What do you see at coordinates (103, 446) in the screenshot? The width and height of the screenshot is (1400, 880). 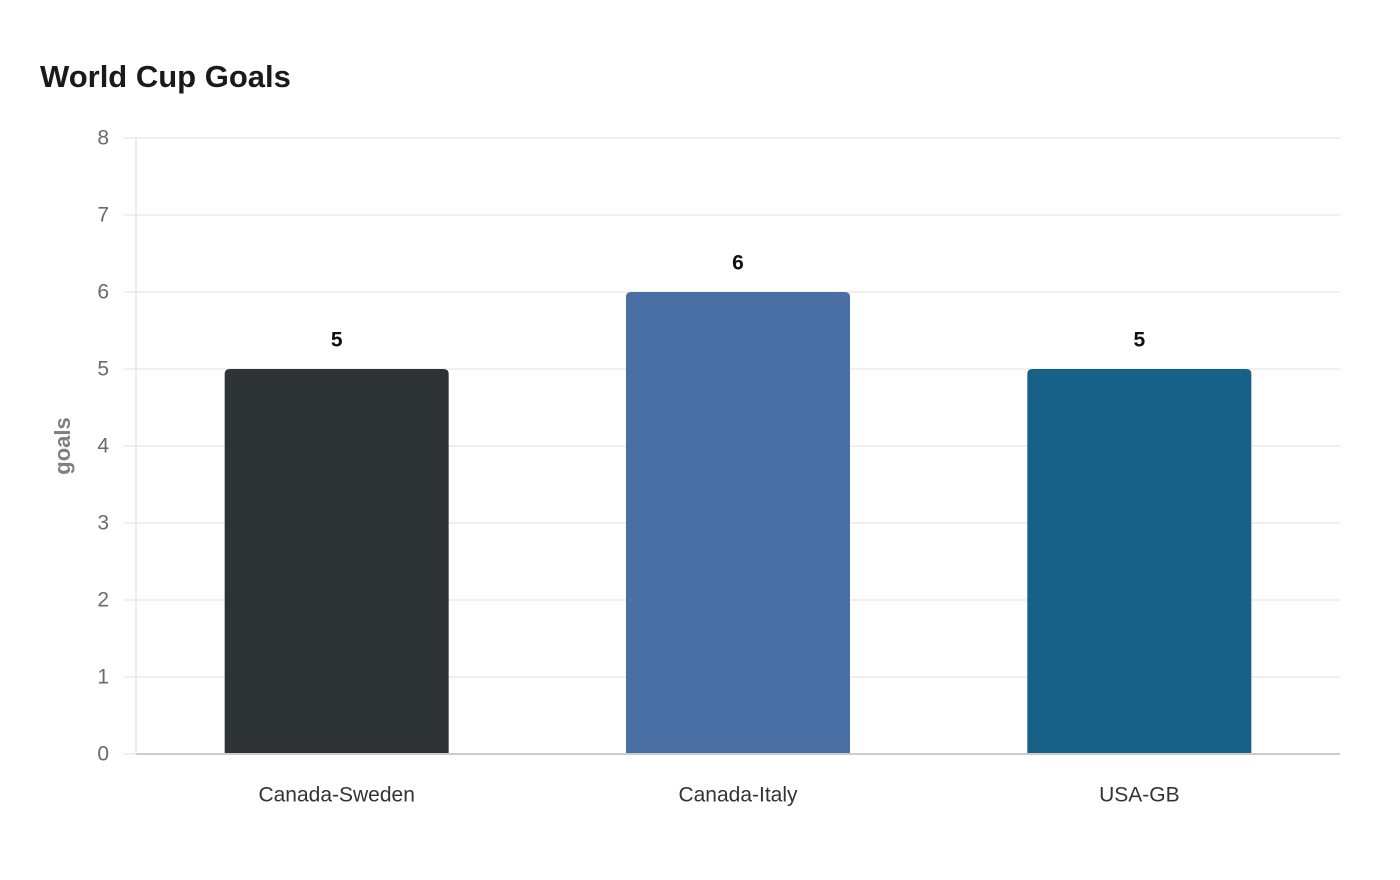 I see `y-tick-label-4: 4` at bounding box center [103, 446].